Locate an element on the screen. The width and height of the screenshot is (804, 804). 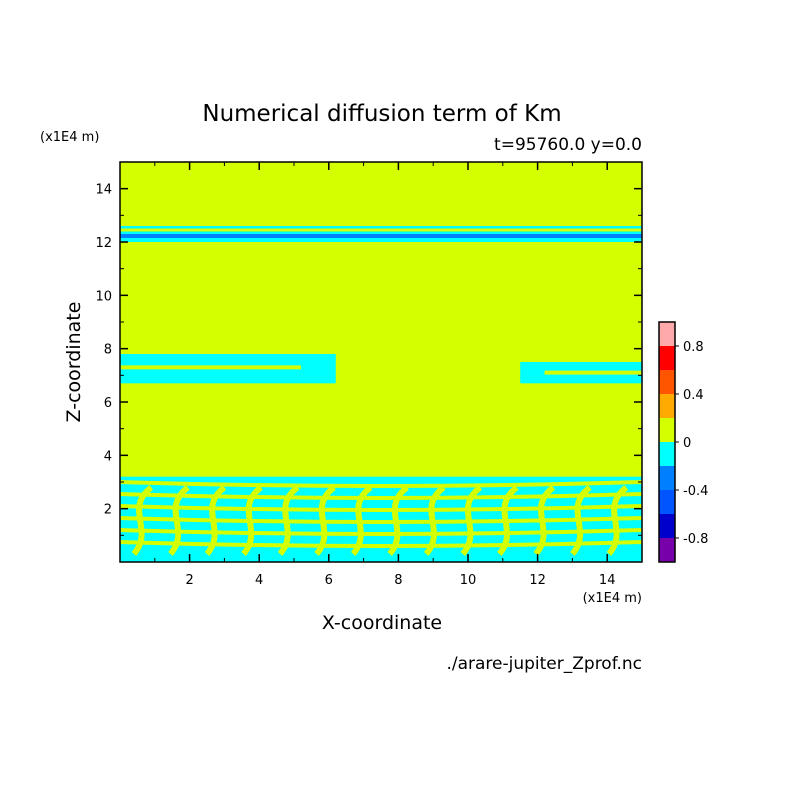
x-tick-label: 10 is located at coordinates (468, 580).